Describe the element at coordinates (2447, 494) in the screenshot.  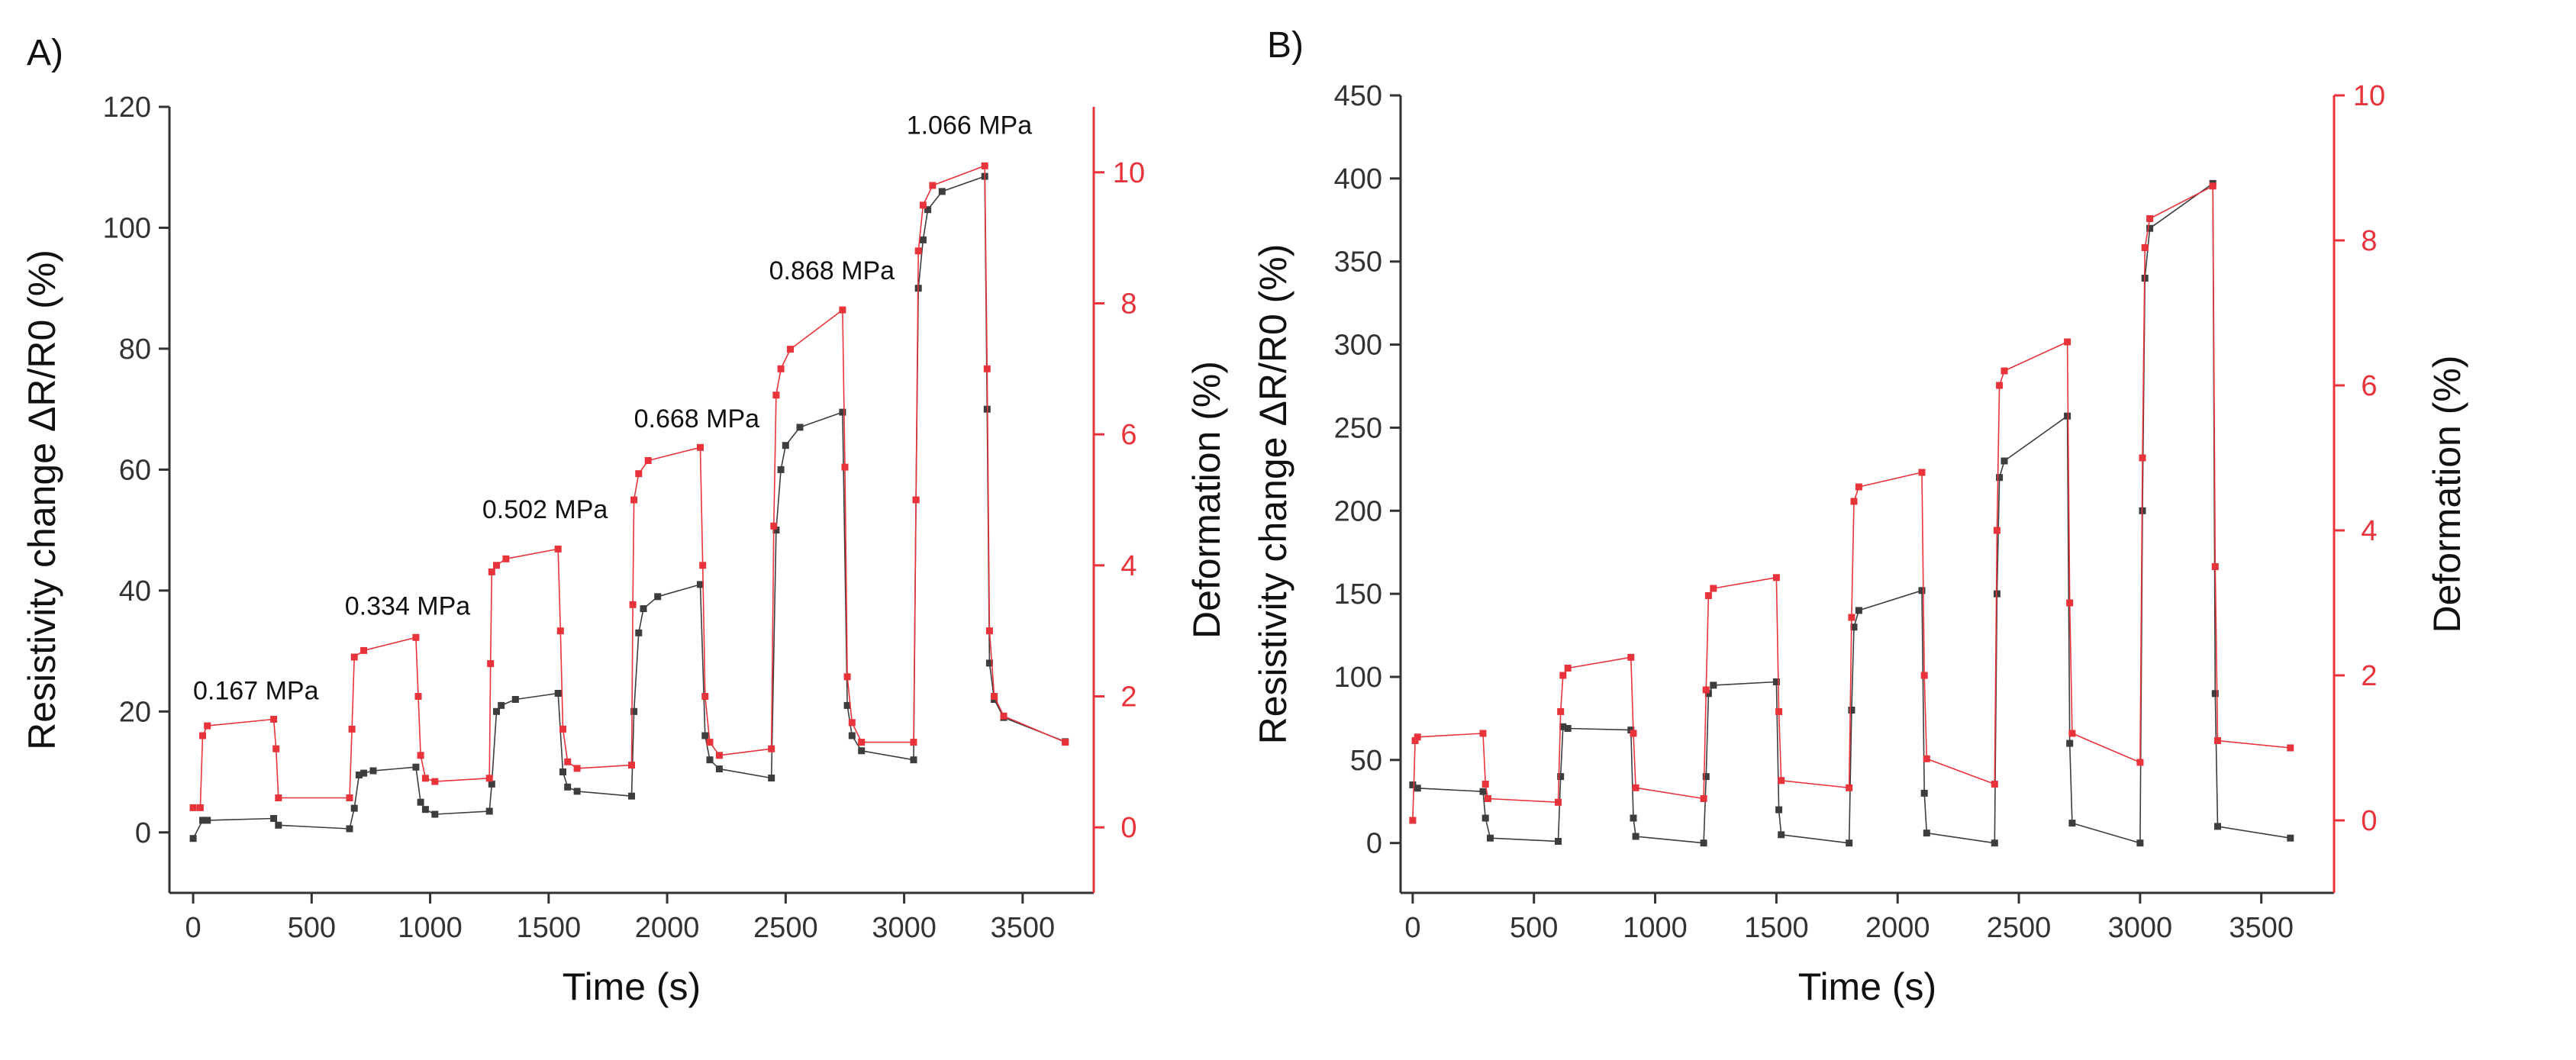
I see `y2-axis-title: Deformation (%)` at that location.